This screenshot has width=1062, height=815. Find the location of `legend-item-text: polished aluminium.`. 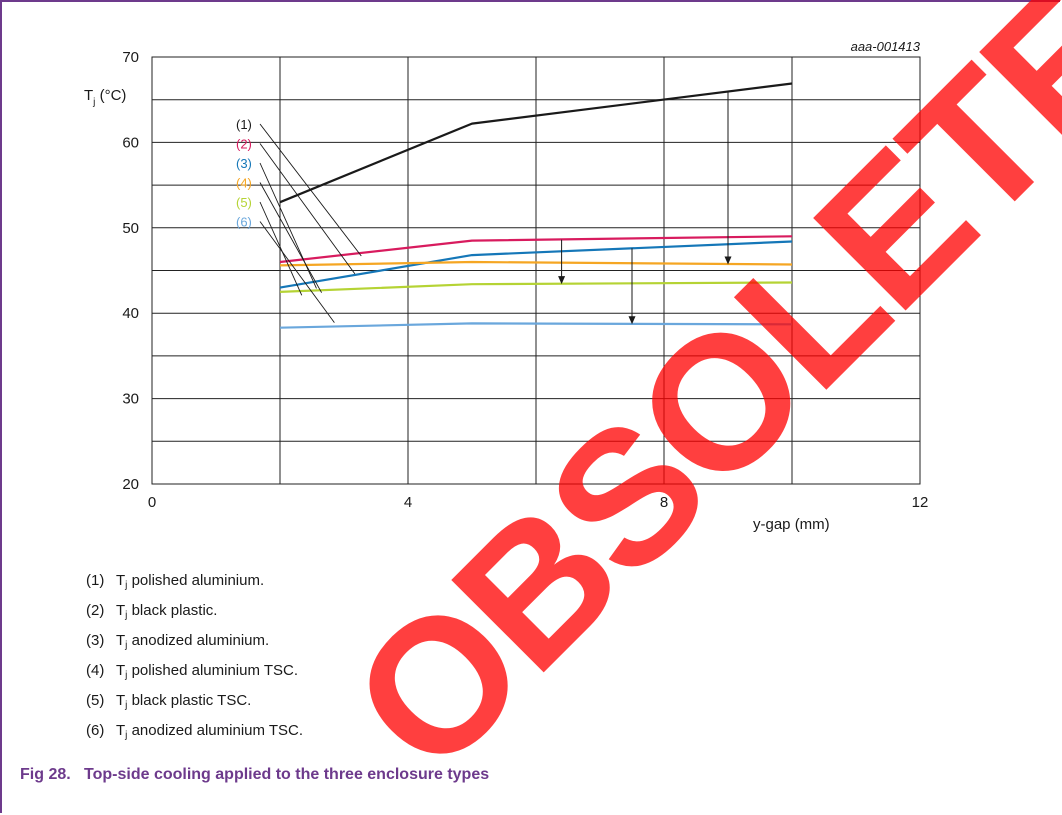

legend-item-text: polished aluminium. is located at coordinates (196, 580).